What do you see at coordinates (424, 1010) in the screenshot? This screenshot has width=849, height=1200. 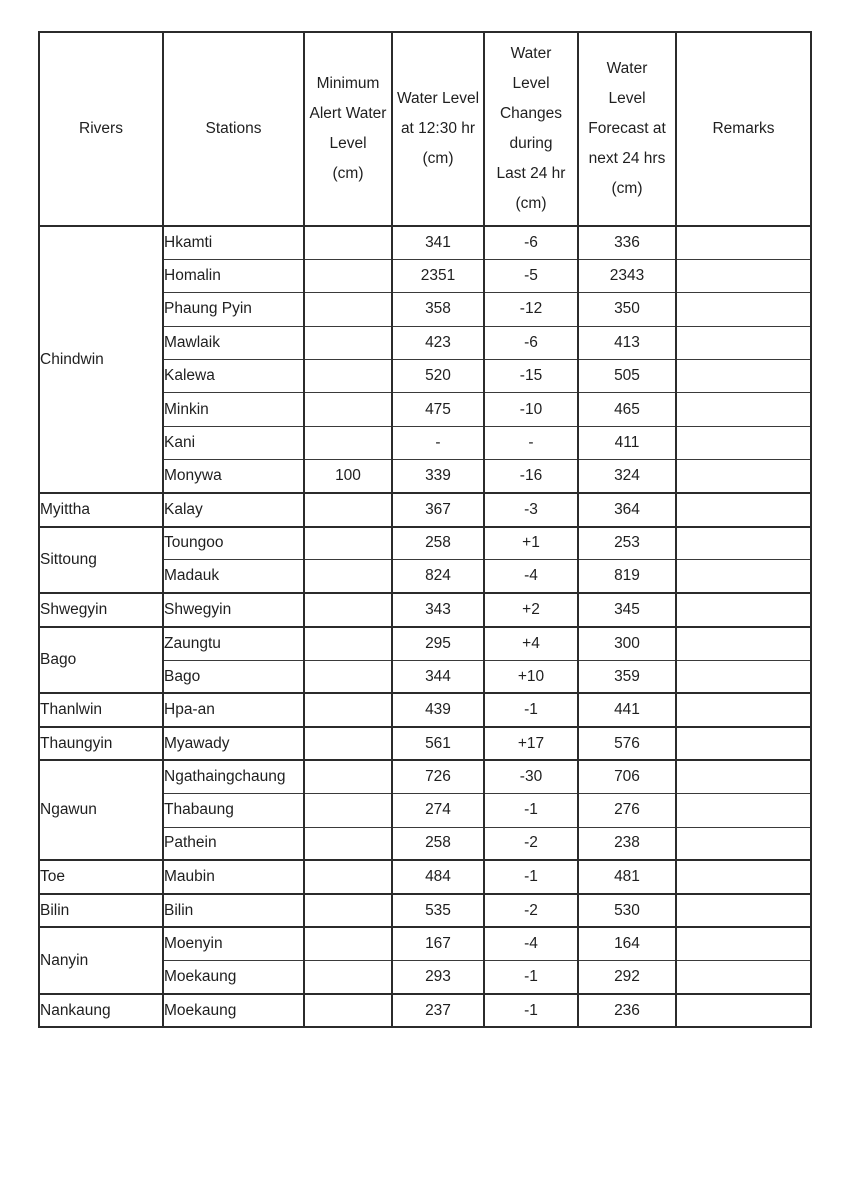 I see `table-row: Nankaung Moekaung 237 -1 236` at bounding box center [424, 1010].